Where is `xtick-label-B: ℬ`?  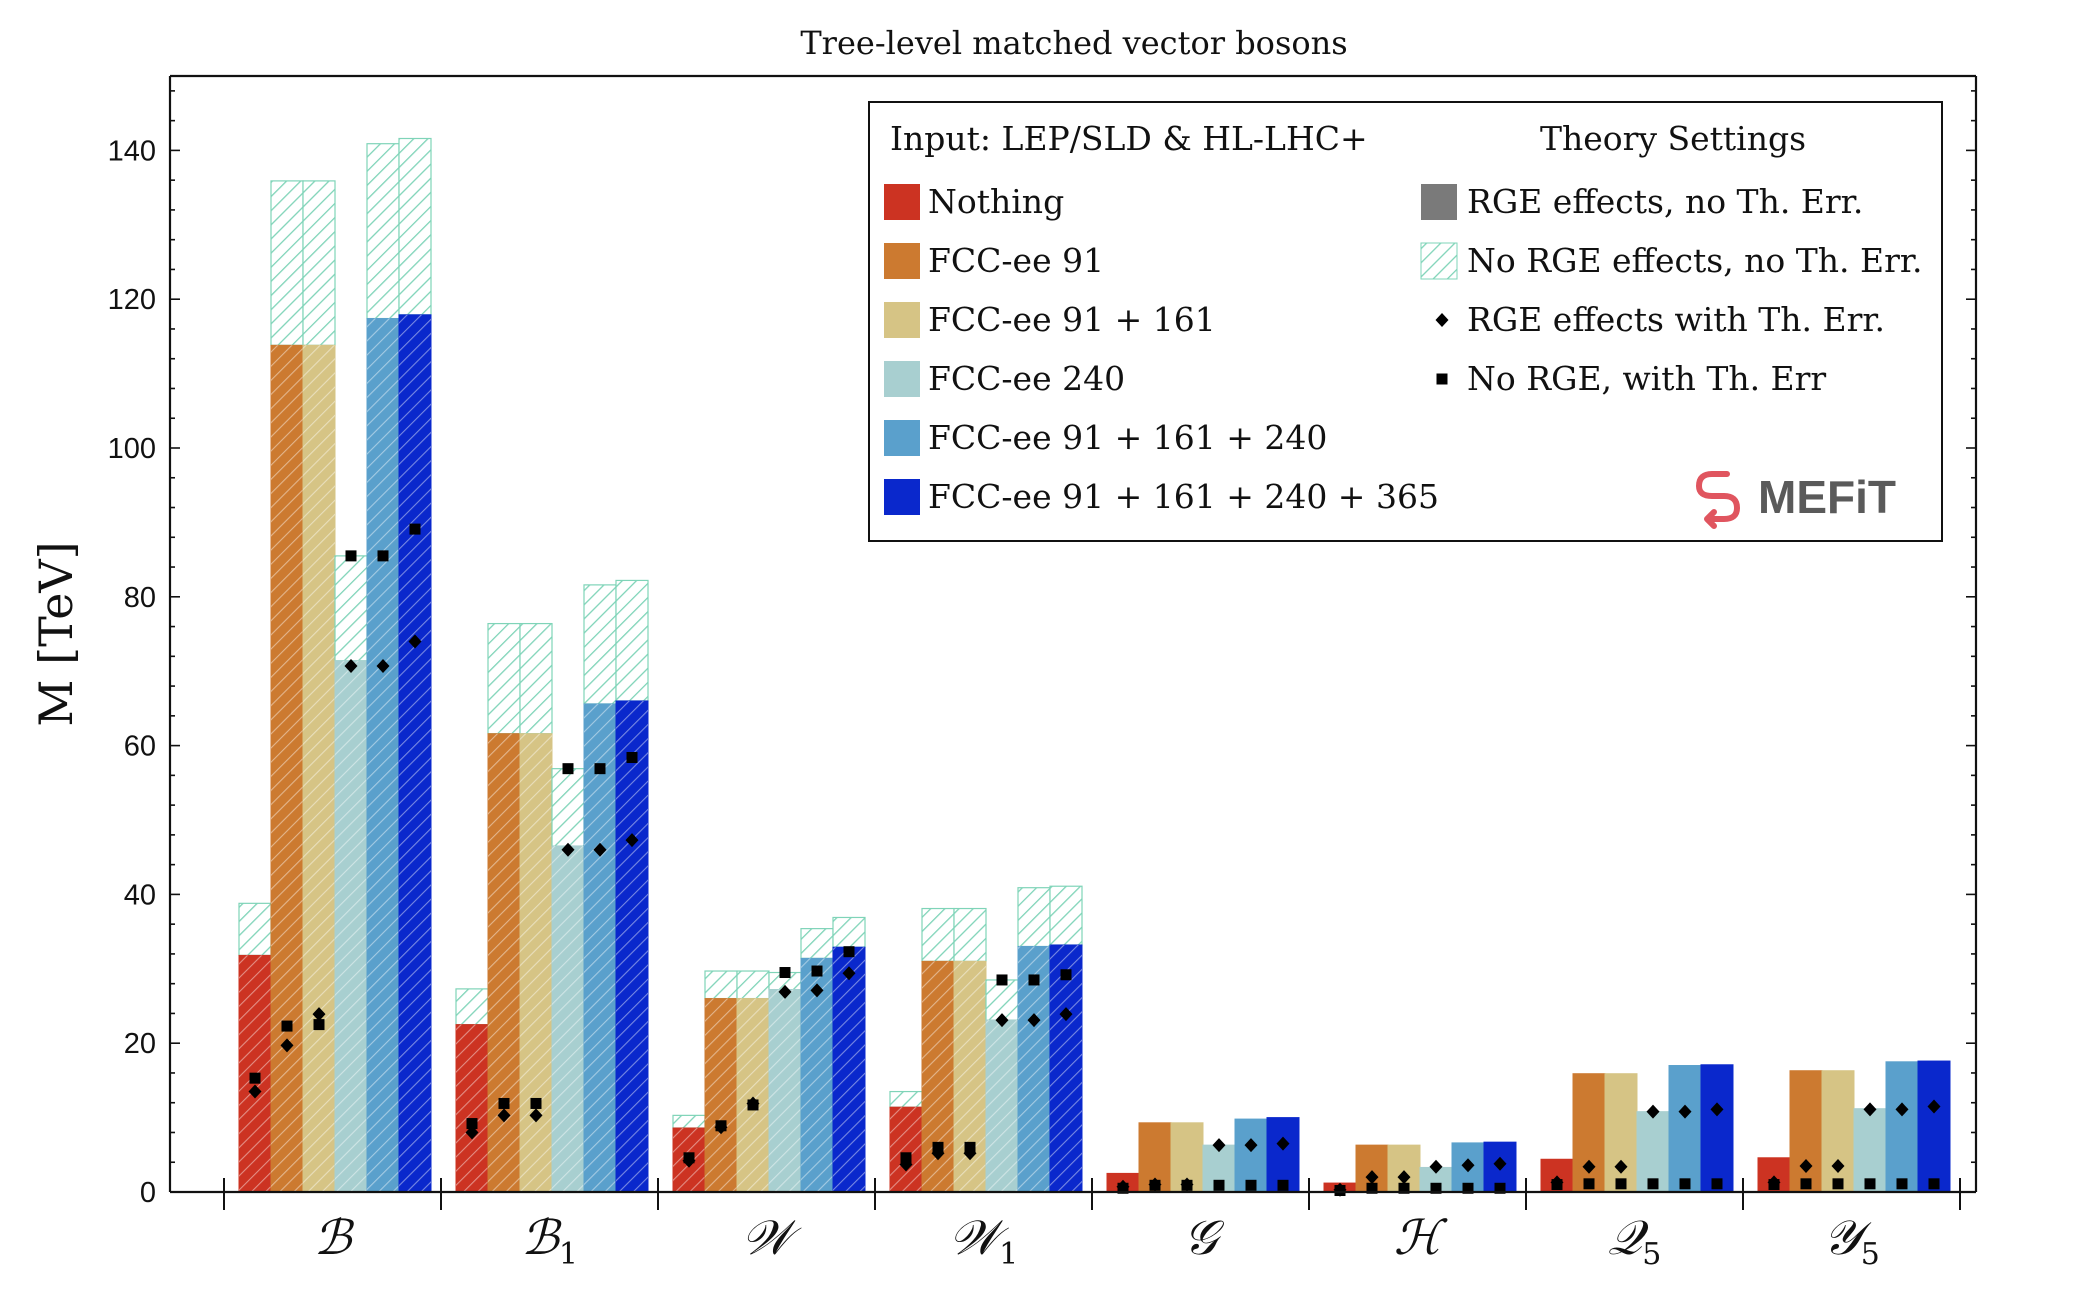 xtick-label-B: ℬ is located at coordinates (334, 1238).